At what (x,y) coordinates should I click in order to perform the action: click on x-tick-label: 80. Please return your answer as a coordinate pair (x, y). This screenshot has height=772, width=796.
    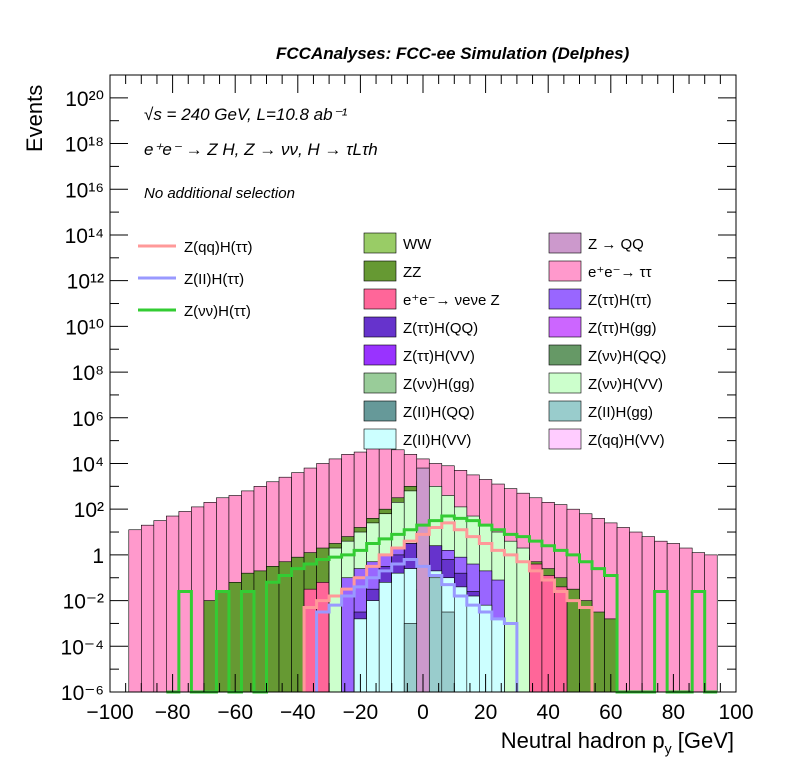
    Looking at the image, I should click on (673, 712).